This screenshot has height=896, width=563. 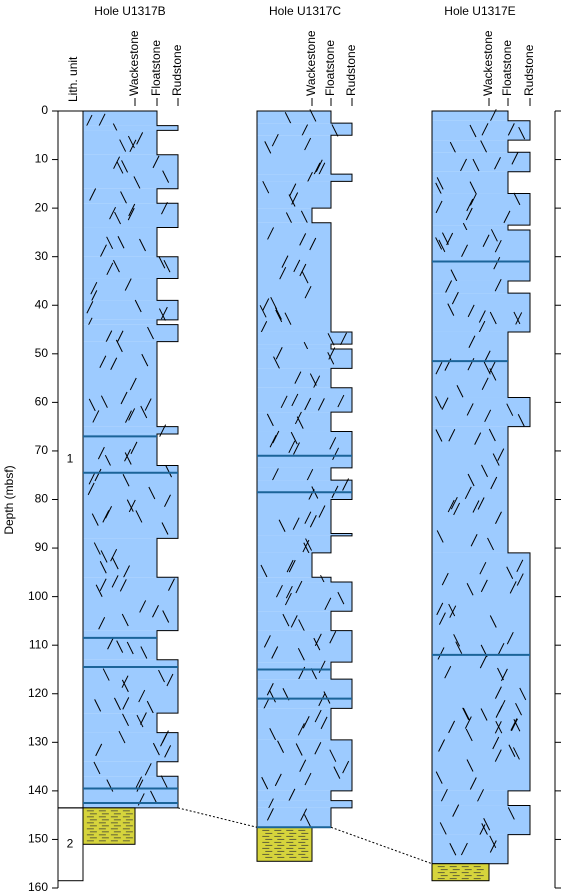 What do you see at coordinates (479, 11) in the screenshot?
I see `hole-title: Hole U1317E` at bounding box center [479, 11].